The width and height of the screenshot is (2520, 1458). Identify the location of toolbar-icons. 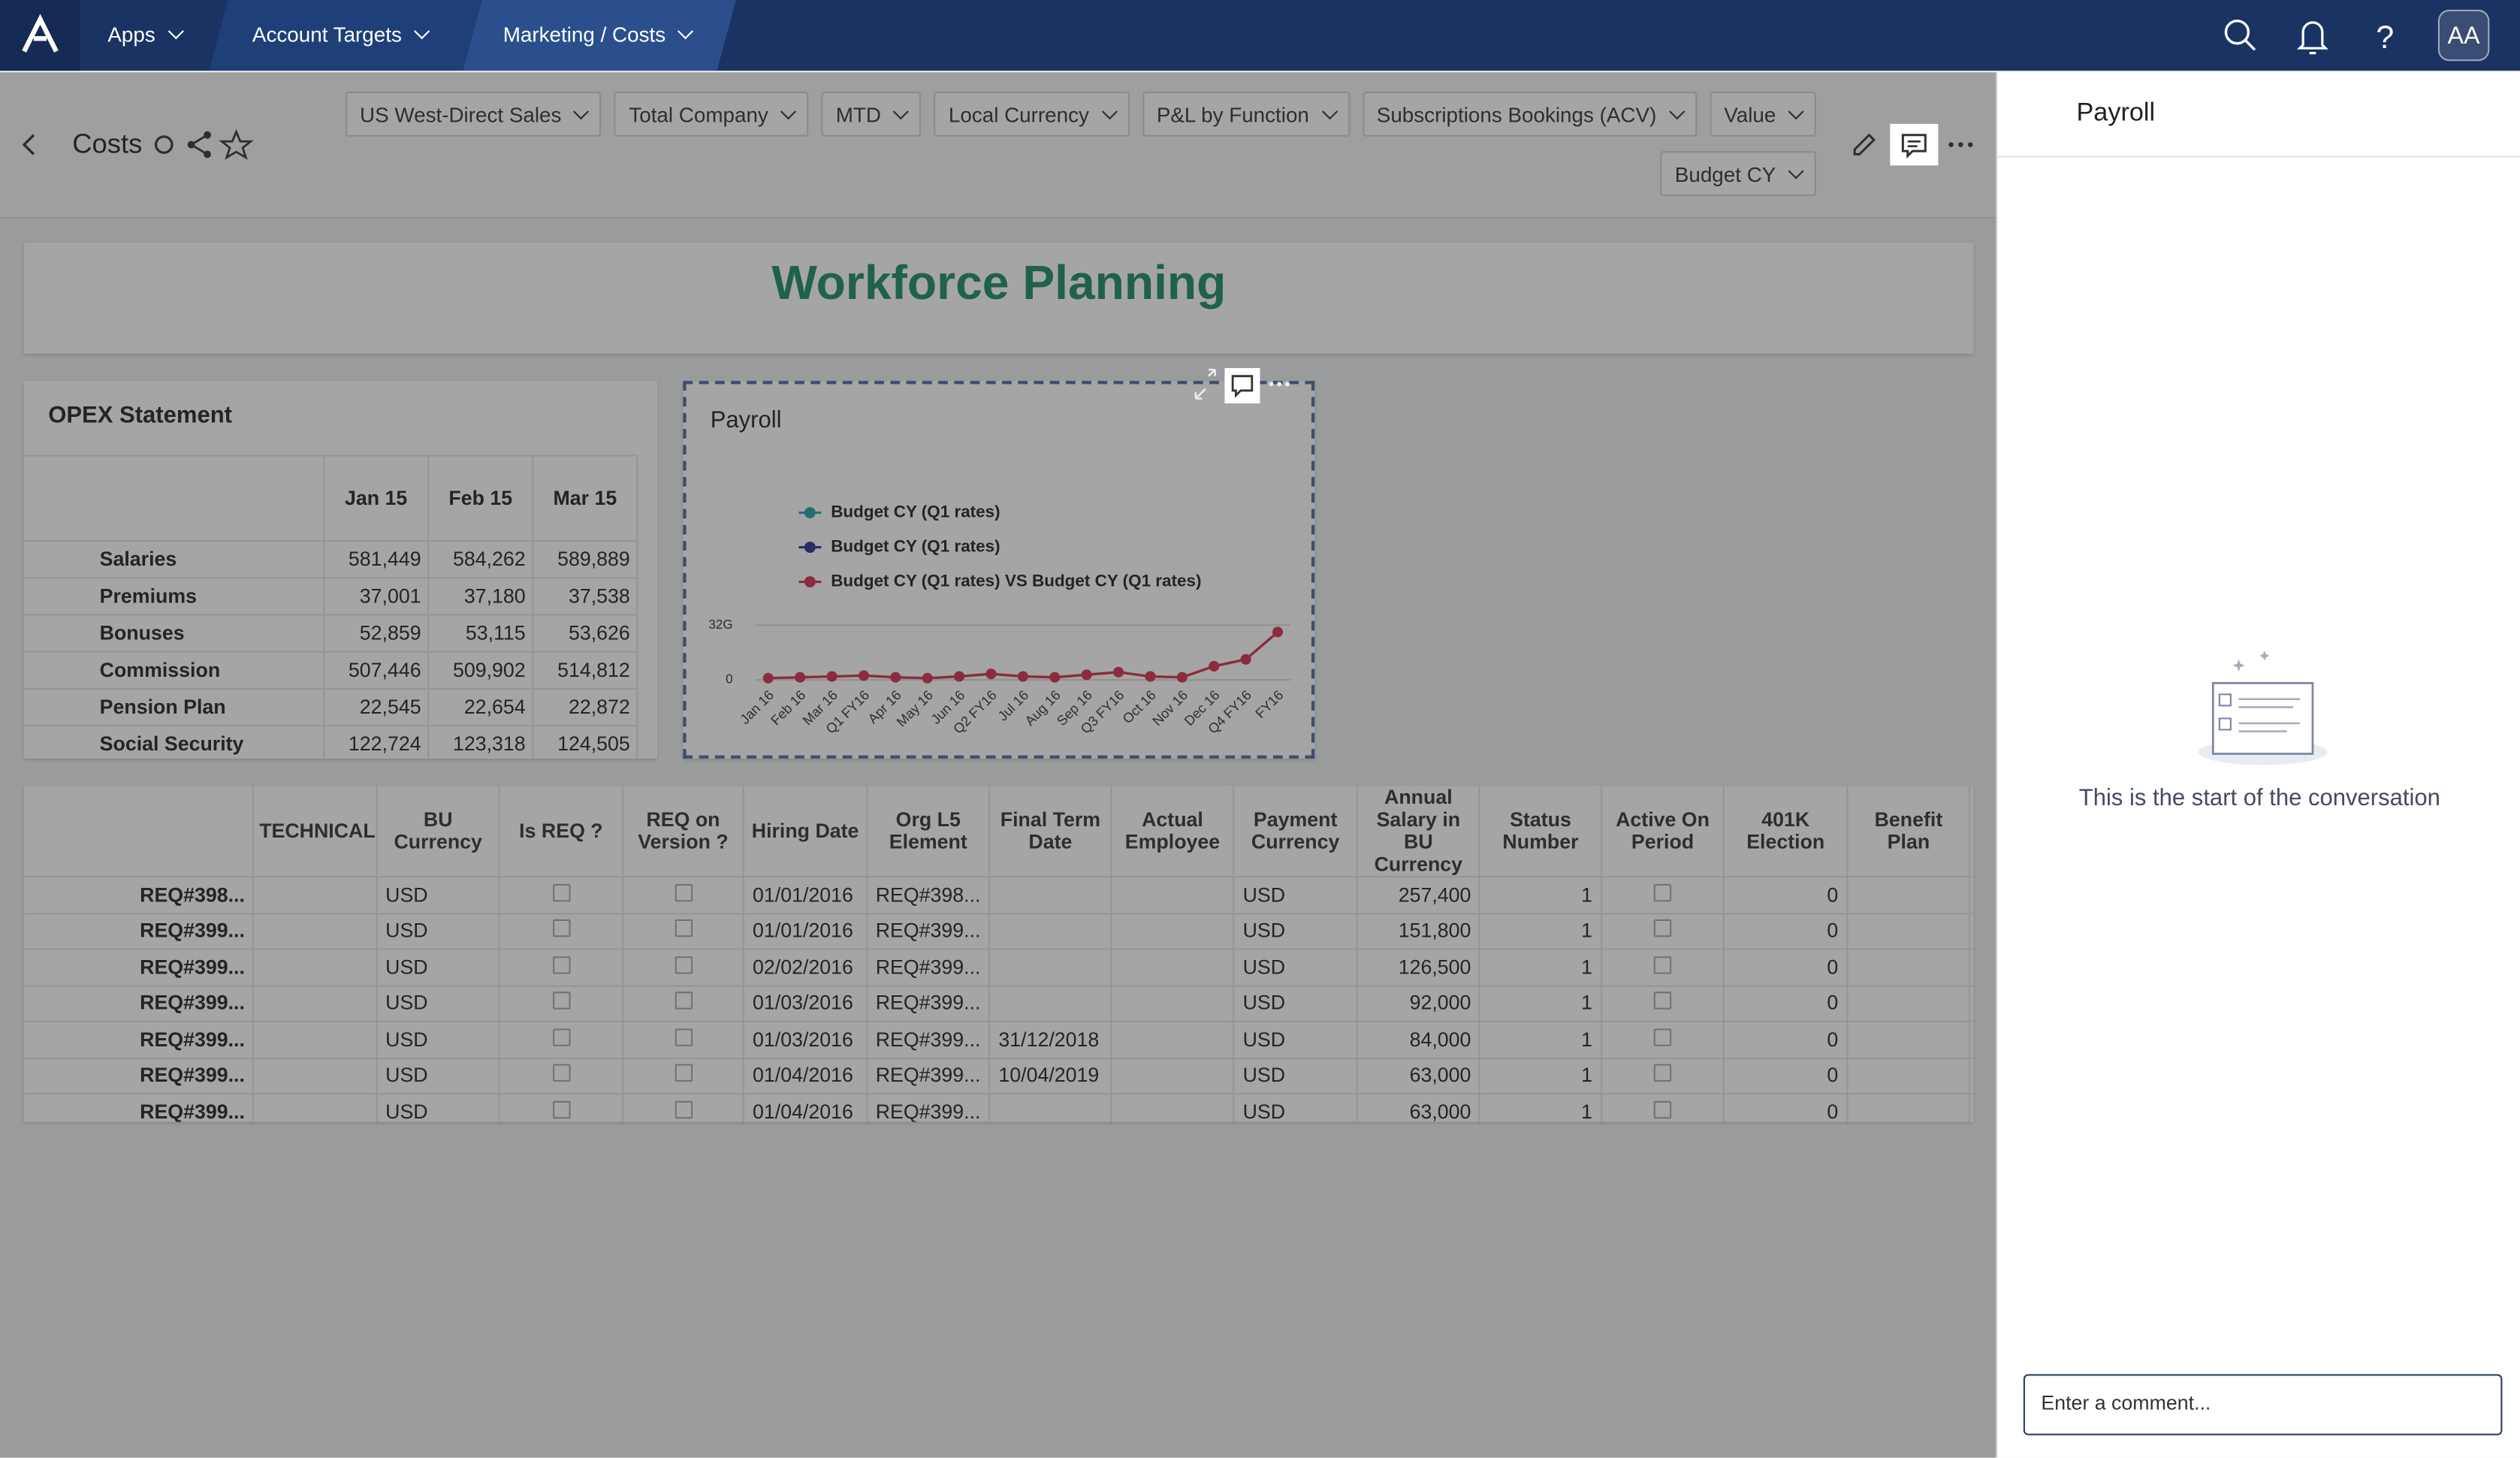
(1913, 144).